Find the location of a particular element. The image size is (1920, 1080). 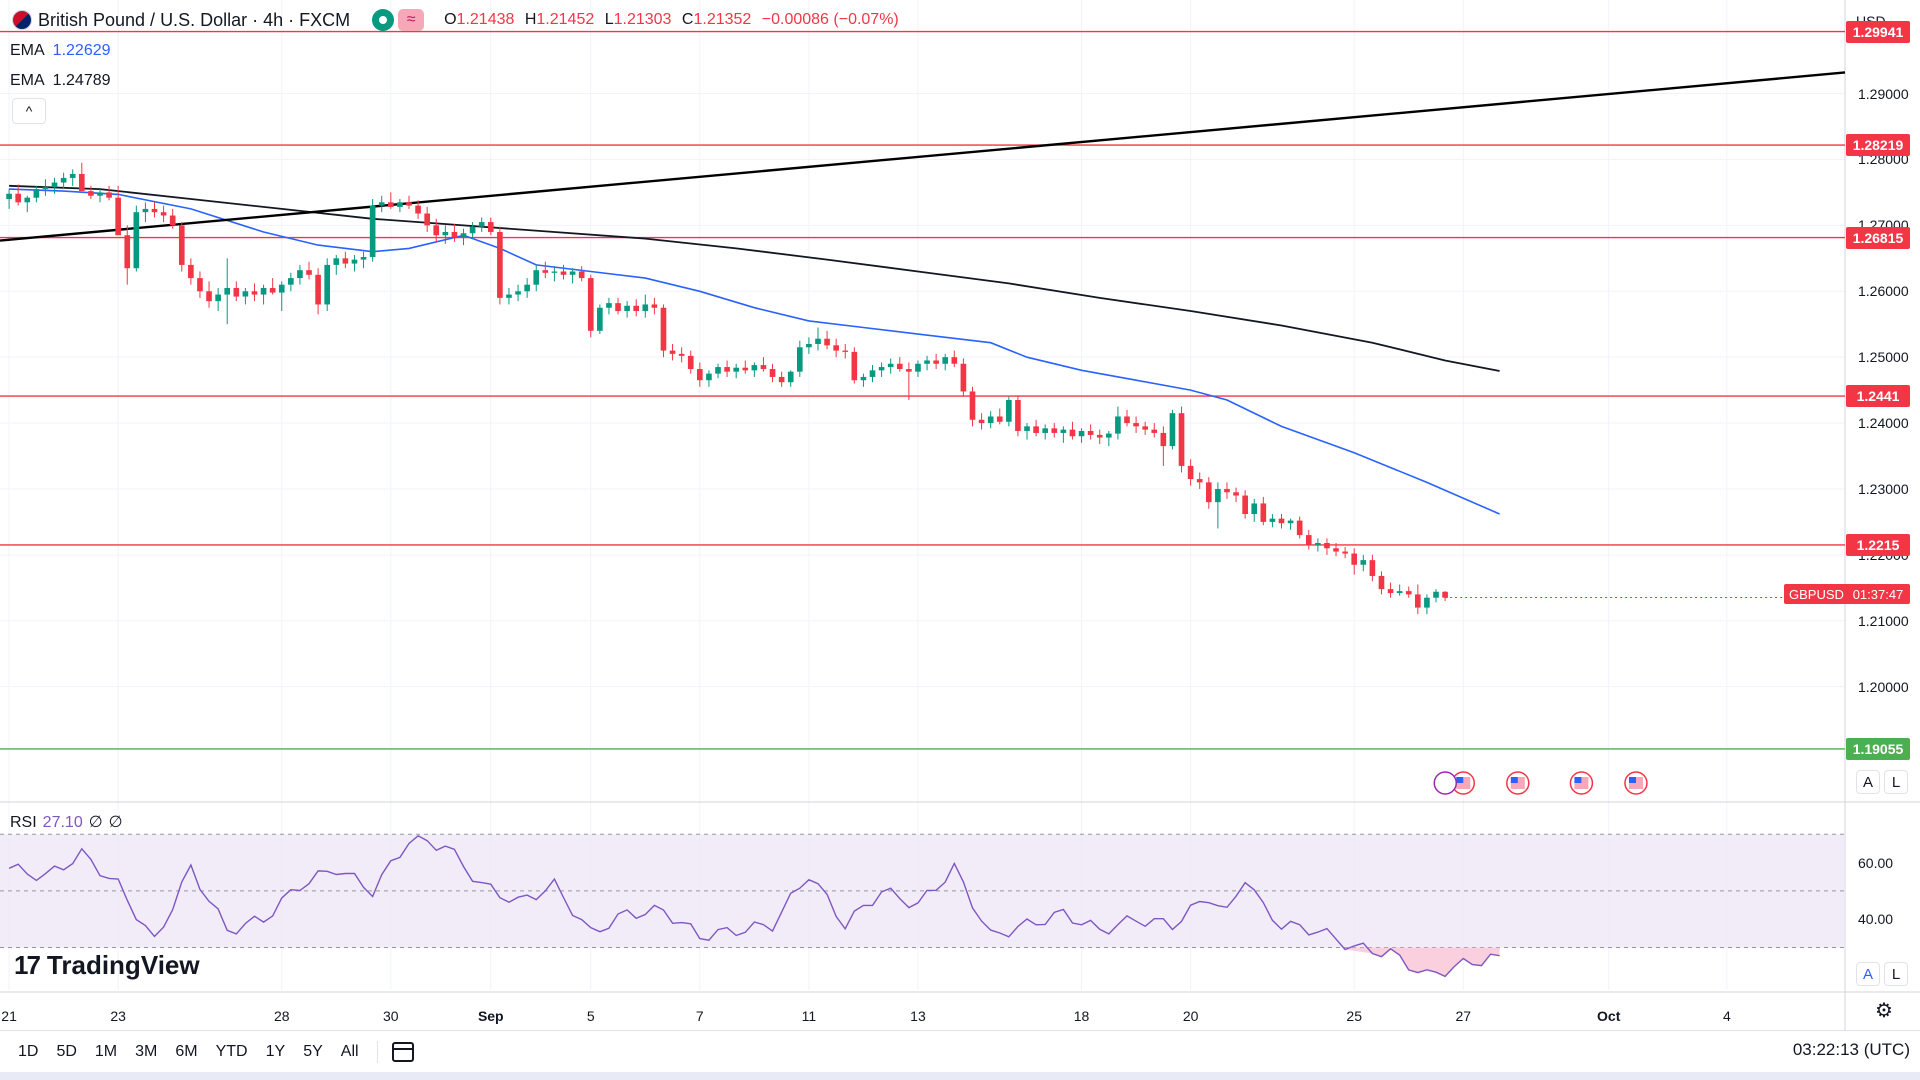

range-all-button: All is located at coordinates (349, 1051).